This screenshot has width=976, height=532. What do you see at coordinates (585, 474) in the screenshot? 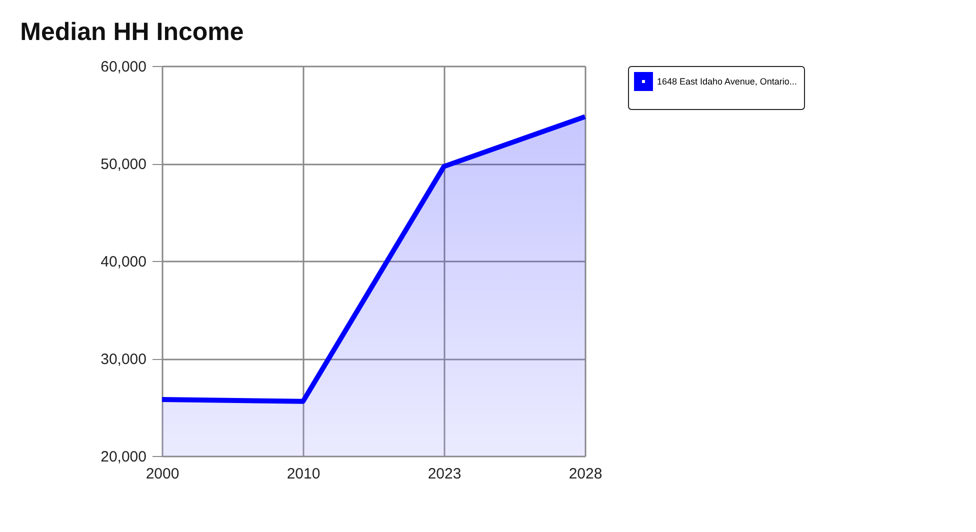
I see `x-tick-label: 2028` at bounding box center [585, 474].